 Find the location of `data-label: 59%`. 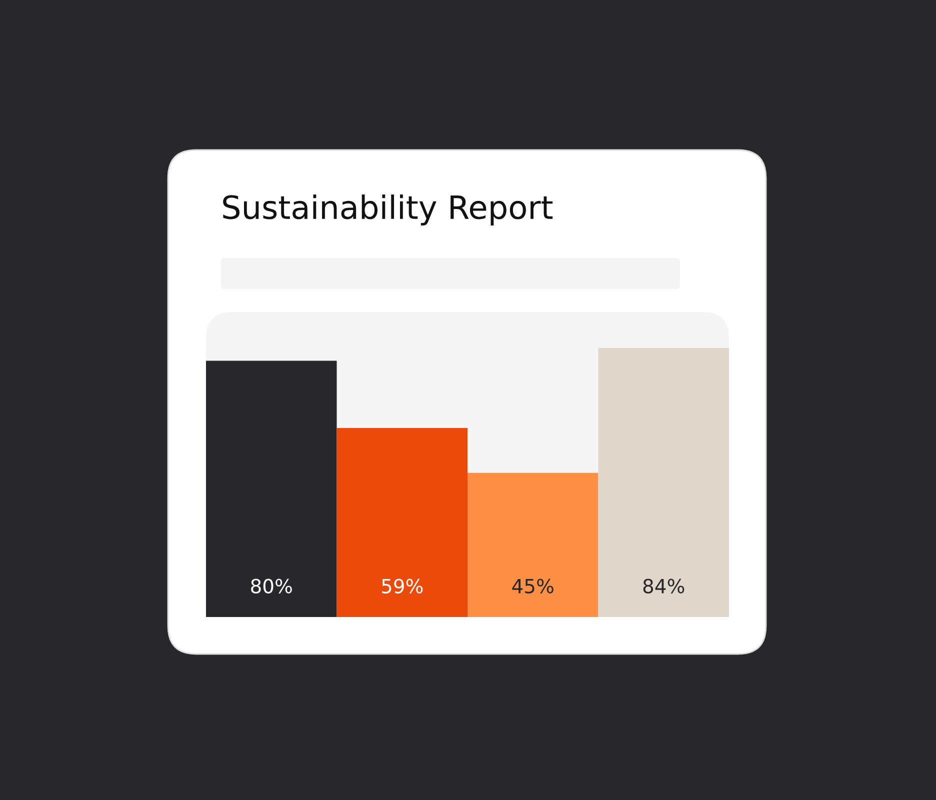

data-label: 59% is located at coordinates (402, 586).